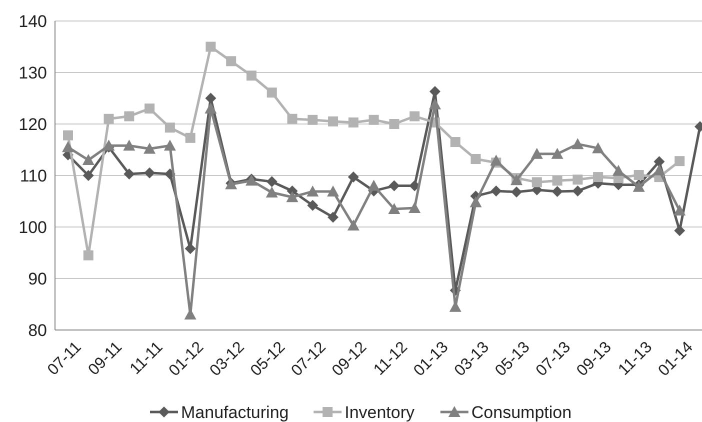  What do you see at coordinates (32, 21) in the screenshot?
I see `y-tick-label: 140` at bounding box center [32, 21].